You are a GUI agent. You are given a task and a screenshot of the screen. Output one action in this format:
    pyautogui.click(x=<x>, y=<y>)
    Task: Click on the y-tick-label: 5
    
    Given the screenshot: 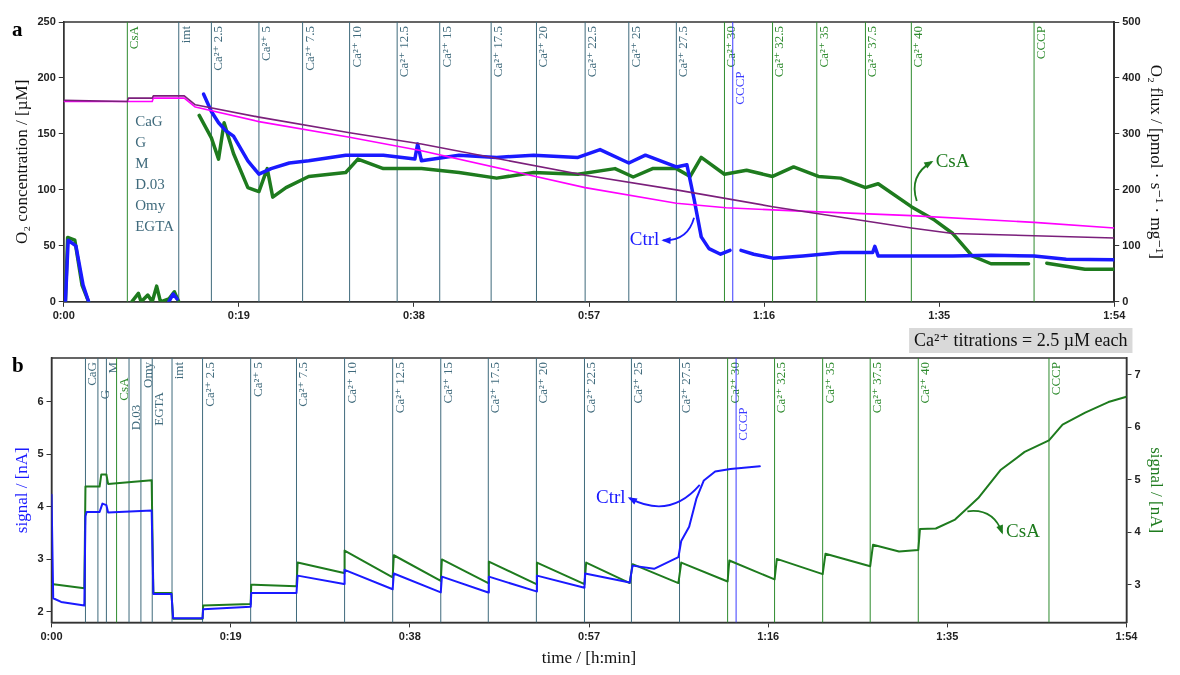 What is the action you would take?
    pyautogui.click(x=40, y=453)
    